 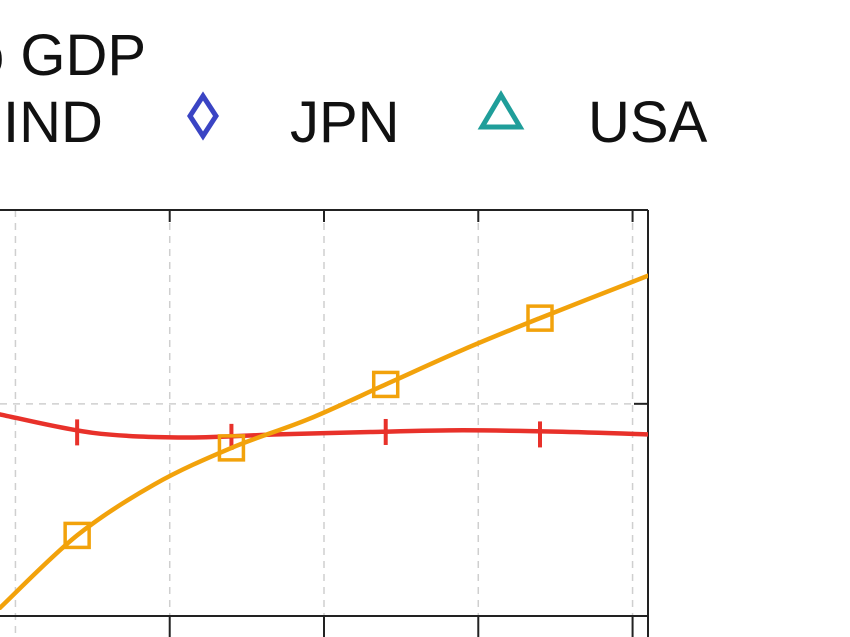 I want to click on legend: IND JPN USA, so click(x=355, y=122).